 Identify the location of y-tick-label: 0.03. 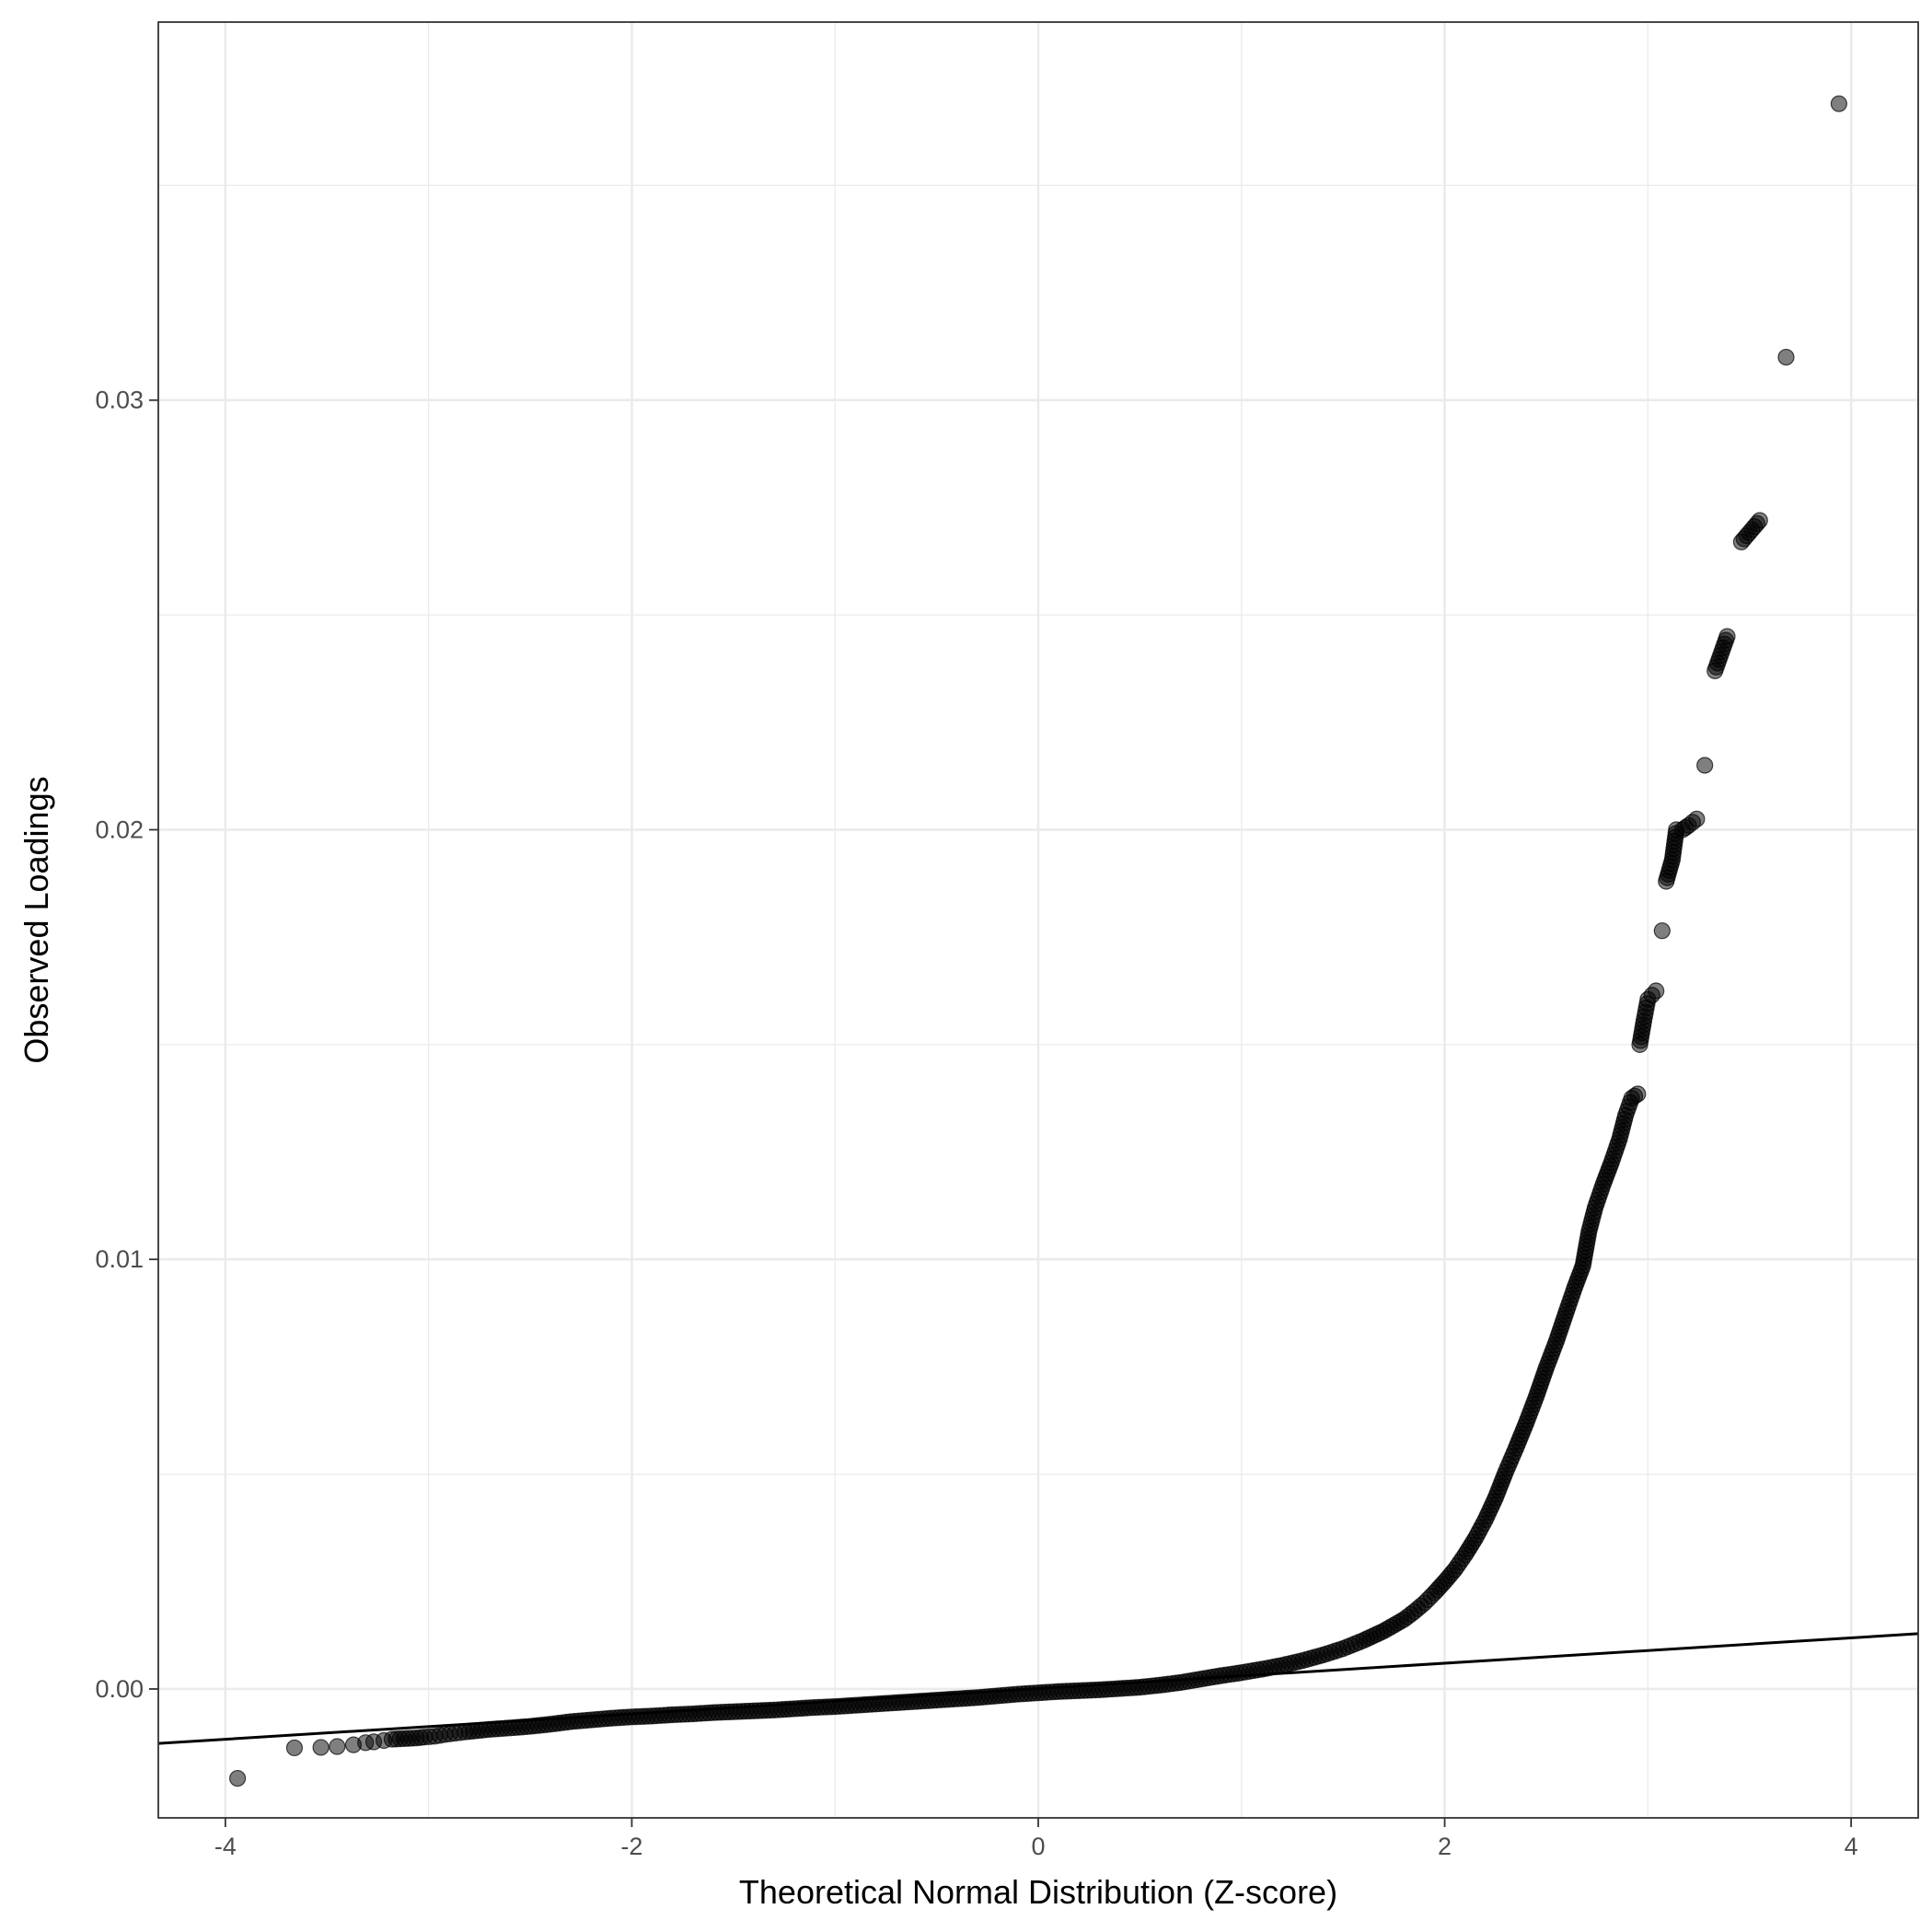
(120, 401).